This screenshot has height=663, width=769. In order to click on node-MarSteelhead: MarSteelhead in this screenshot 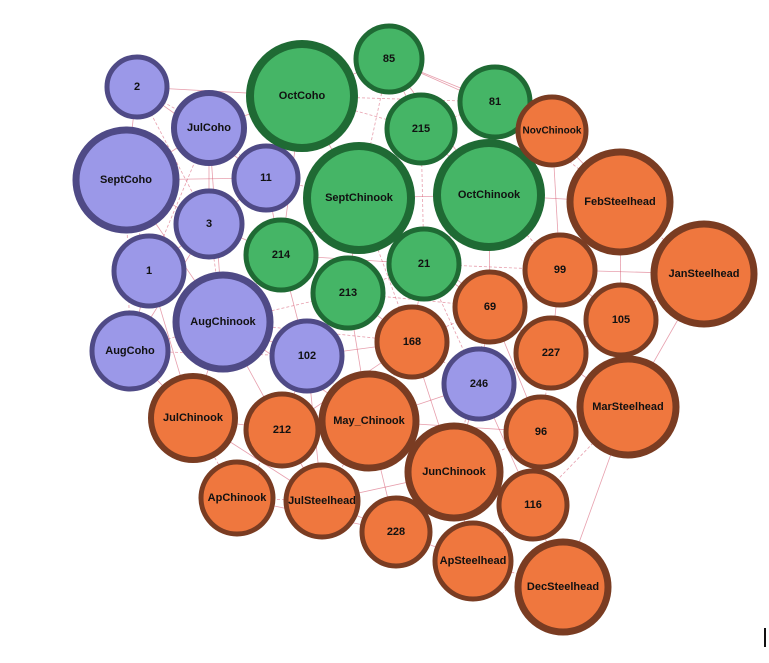, I will do `click(628, 407)`.